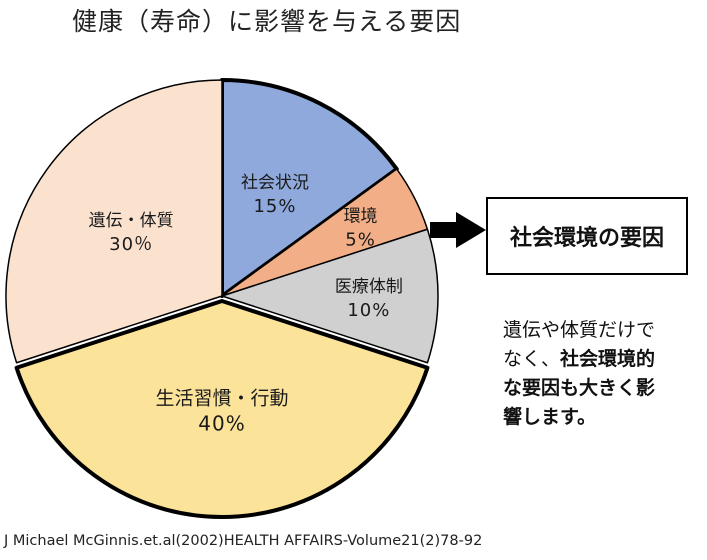  What do you see at coordinates (221, 398) in the screenshot?
I see `slice-label-生活習慣-行動: 生活習慣・行動` at bounding box center [221, 398].